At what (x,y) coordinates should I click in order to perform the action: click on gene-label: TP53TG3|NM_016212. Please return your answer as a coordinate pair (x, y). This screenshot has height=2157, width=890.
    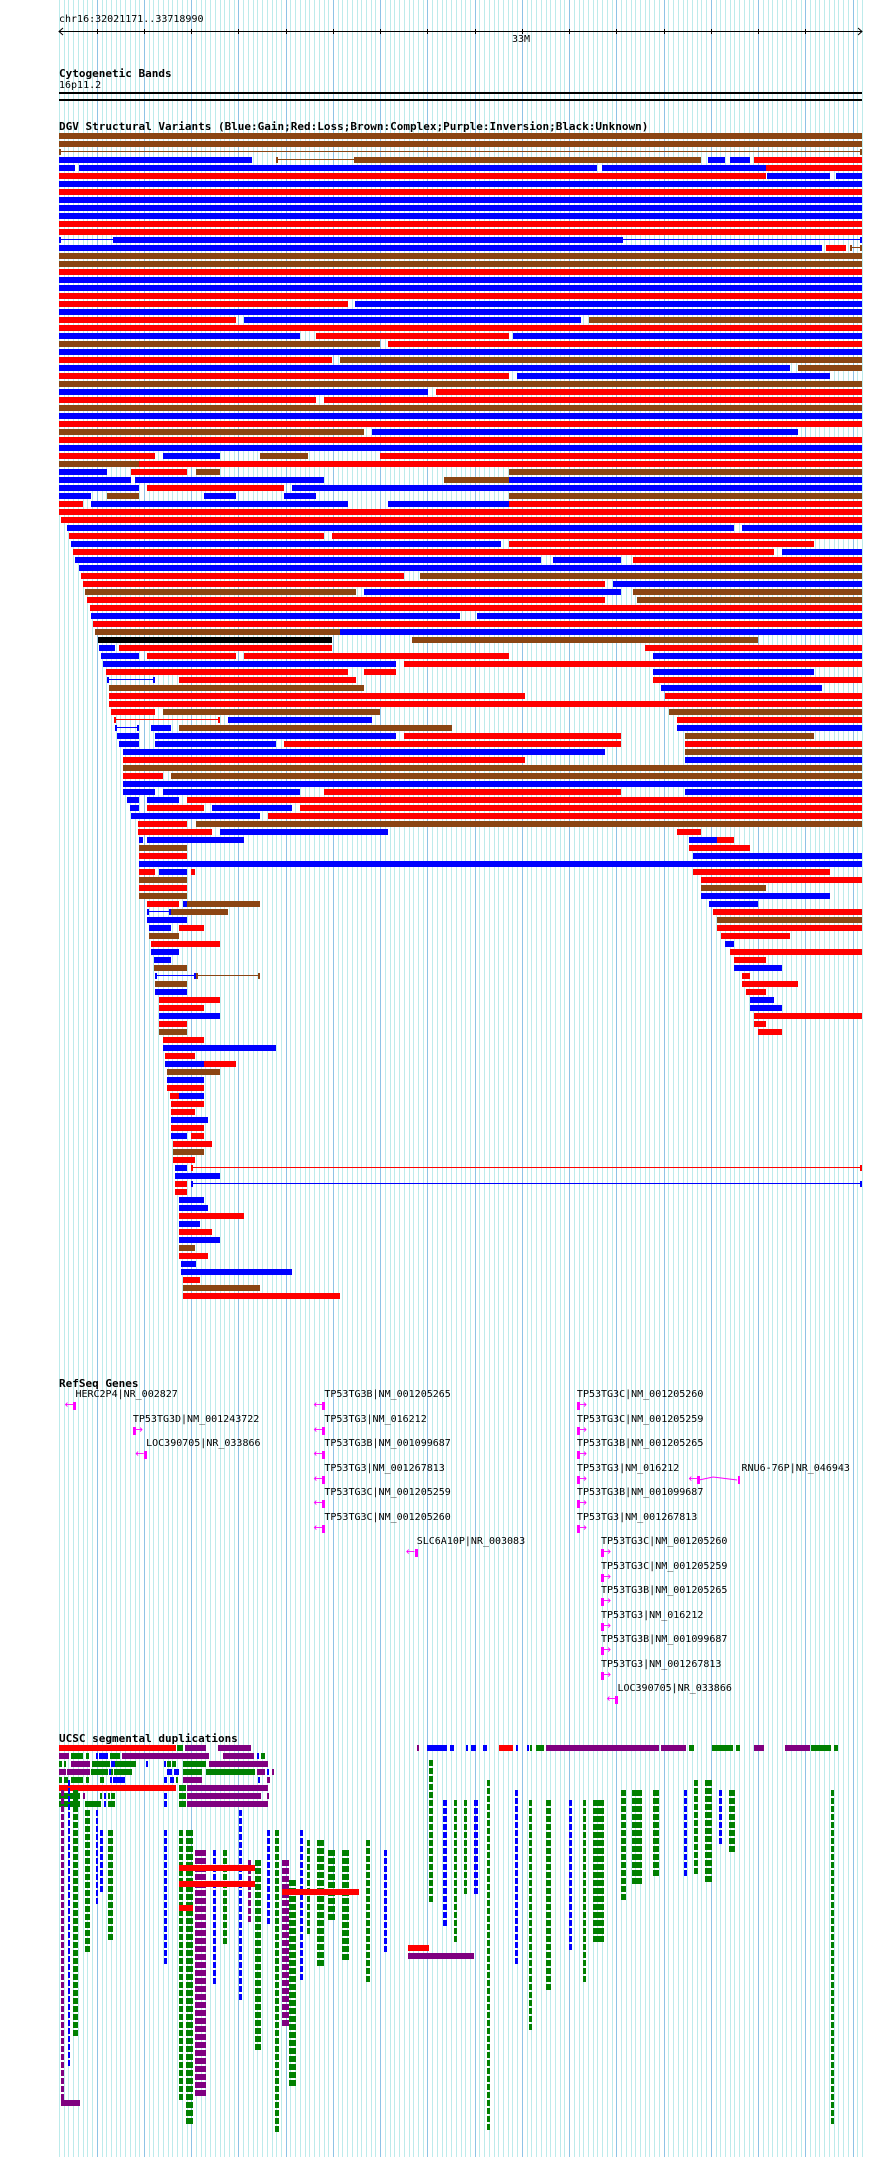
    Looking at the image, I should click on (652, 1615).